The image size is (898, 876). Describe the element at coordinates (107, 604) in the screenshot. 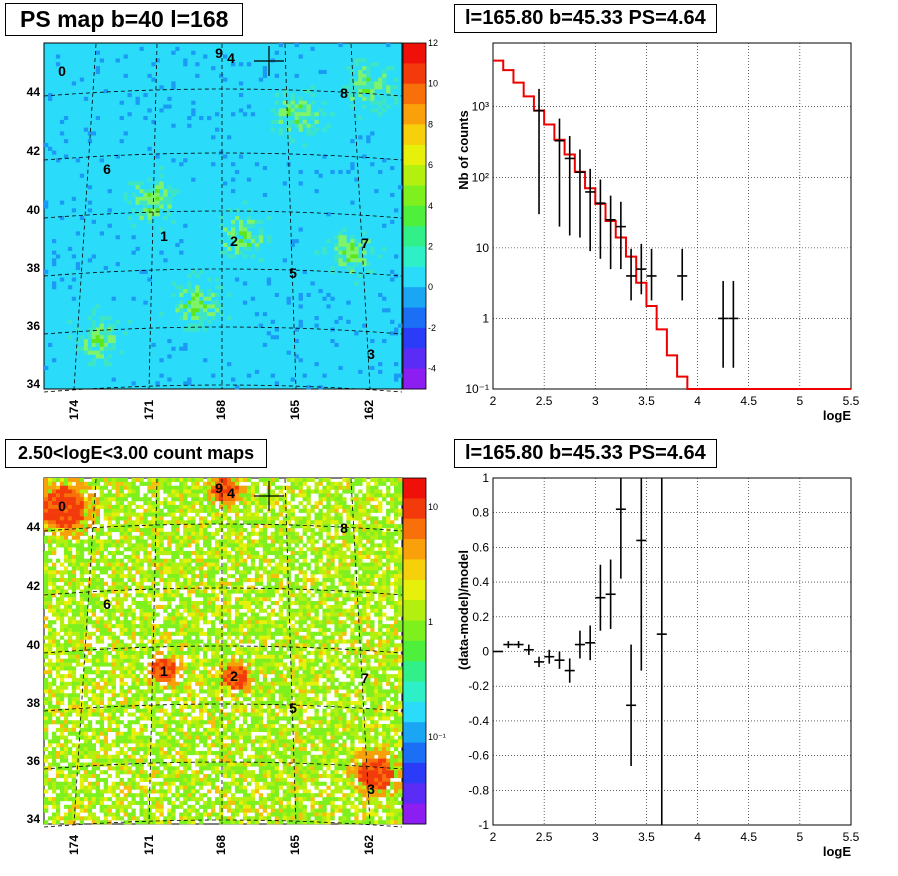

I see `source-label-6: 6` at that location.